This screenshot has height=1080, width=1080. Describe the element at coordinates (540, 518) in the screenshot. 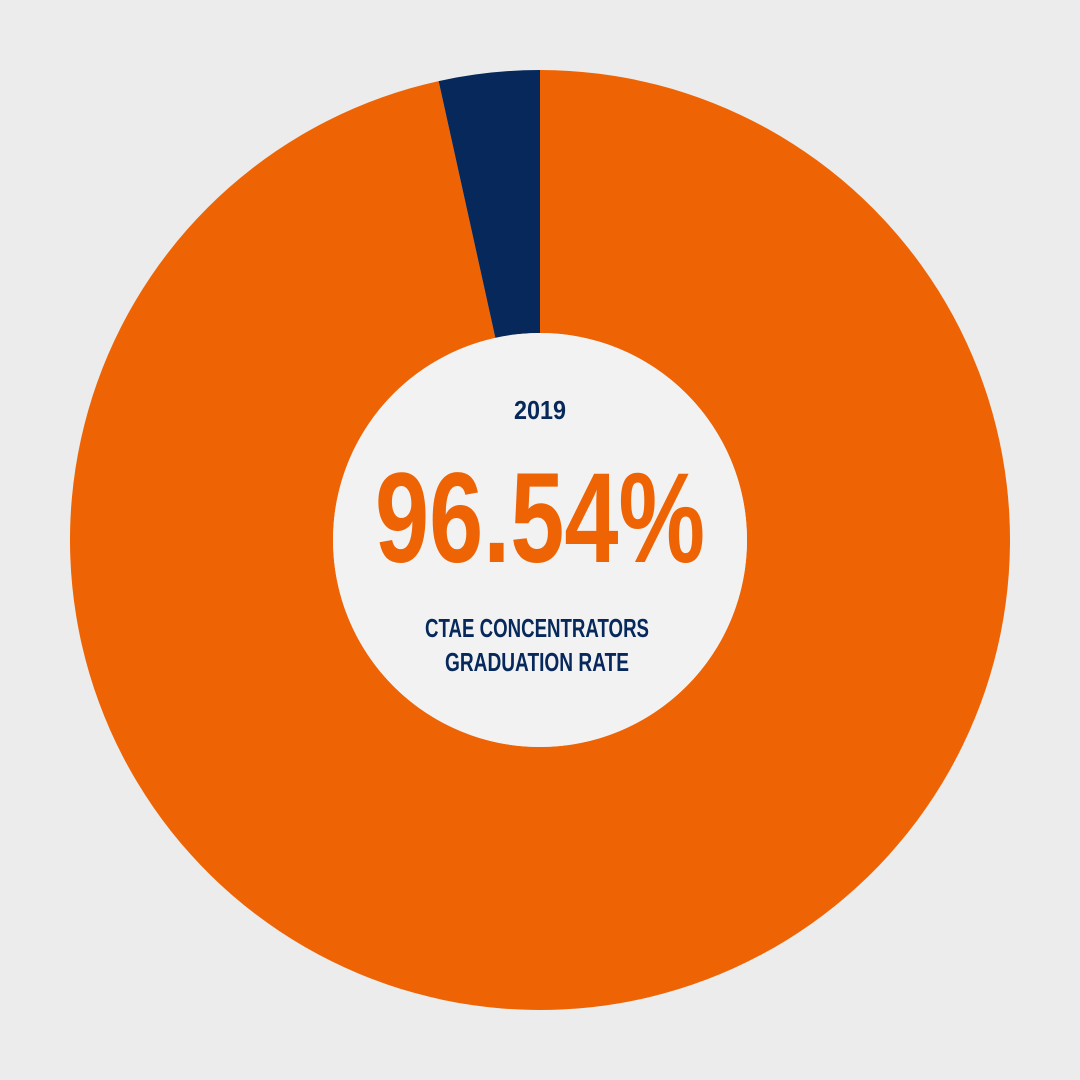

I see `center-value: 96.54%` at that location.